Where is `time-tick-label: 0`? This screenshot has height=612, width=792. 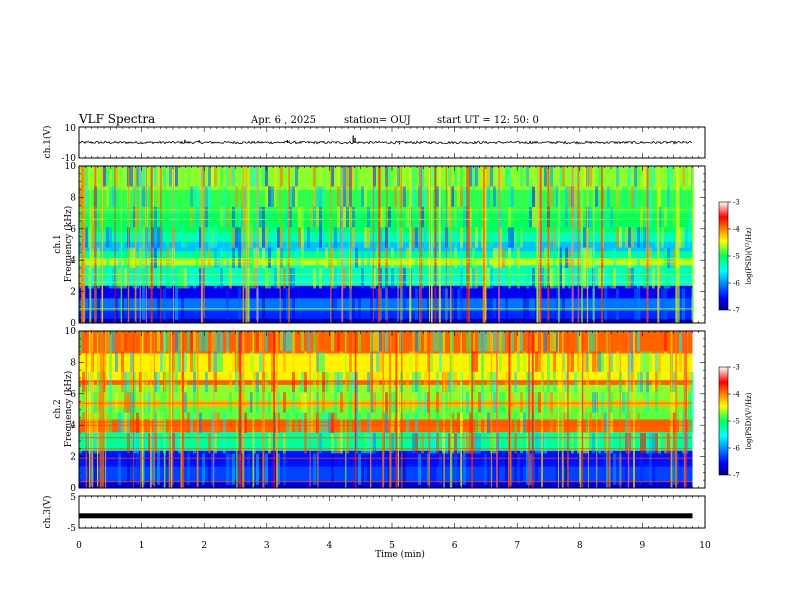
time-tick-label: 0 is located at coordinates (79, 546).